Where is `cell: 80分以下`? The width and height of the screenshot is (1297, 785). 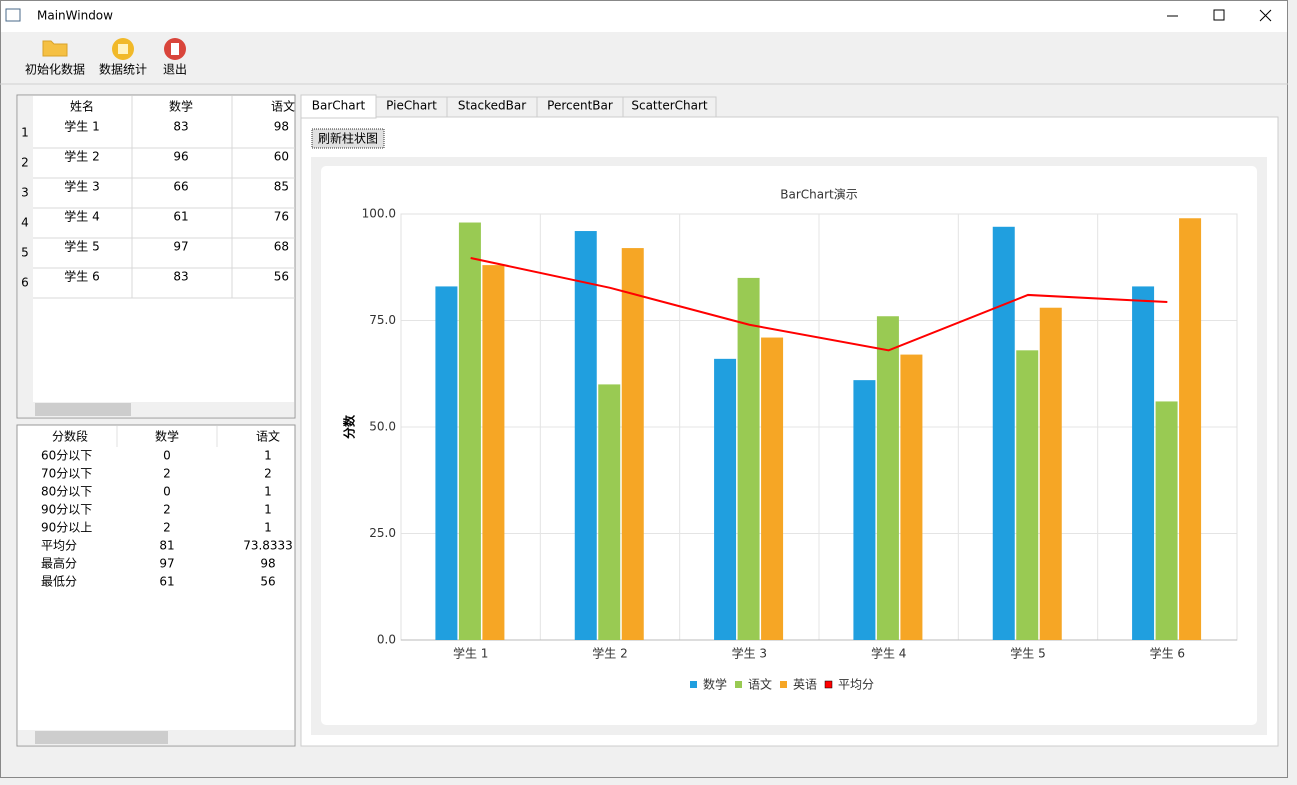 cell: 80分以下 is located at coordinates (66, 492).